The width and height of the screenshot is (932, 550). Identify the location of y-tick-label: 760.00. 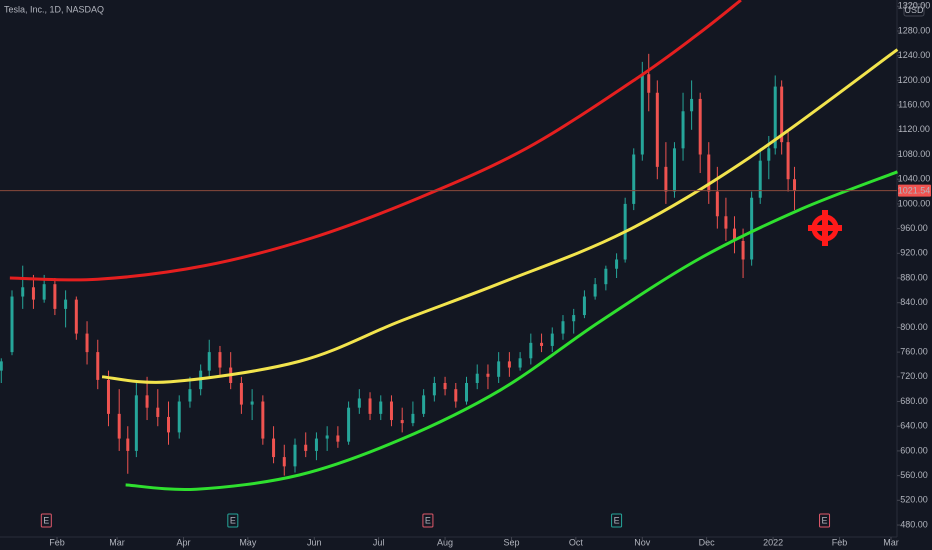
(914, 351).